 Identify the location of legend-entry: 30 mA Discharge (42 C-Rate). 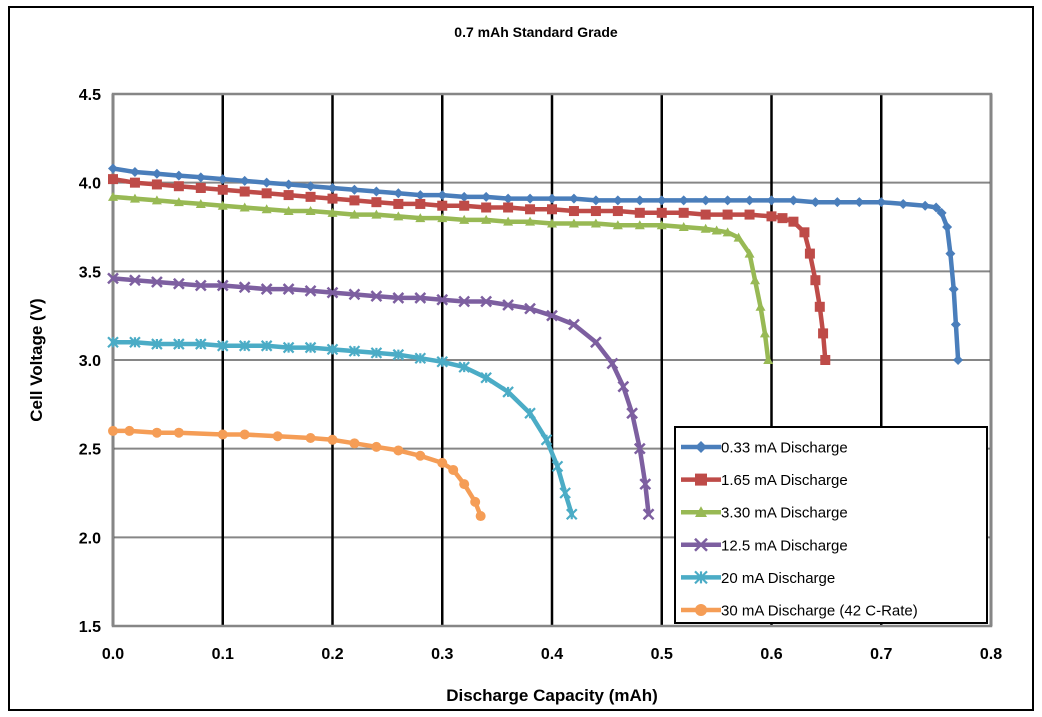
(819, 611).